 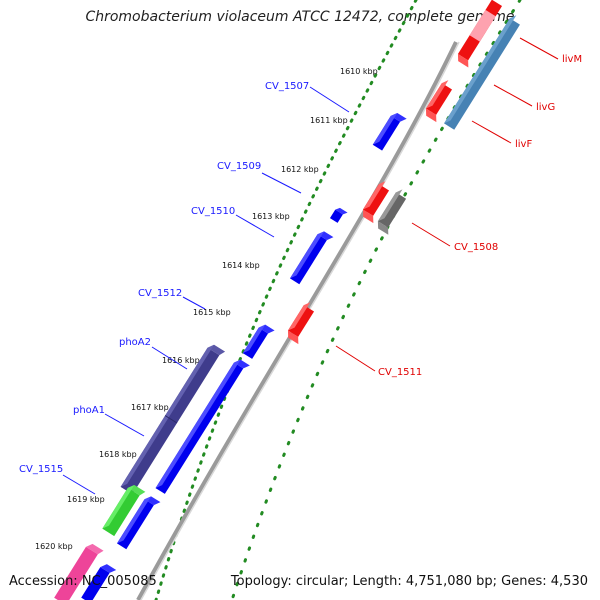 What do you see at coordinates (271, 216) in the screenshot?
I see `tick-label: 1613 kbp` at bounding box center [271, 216].